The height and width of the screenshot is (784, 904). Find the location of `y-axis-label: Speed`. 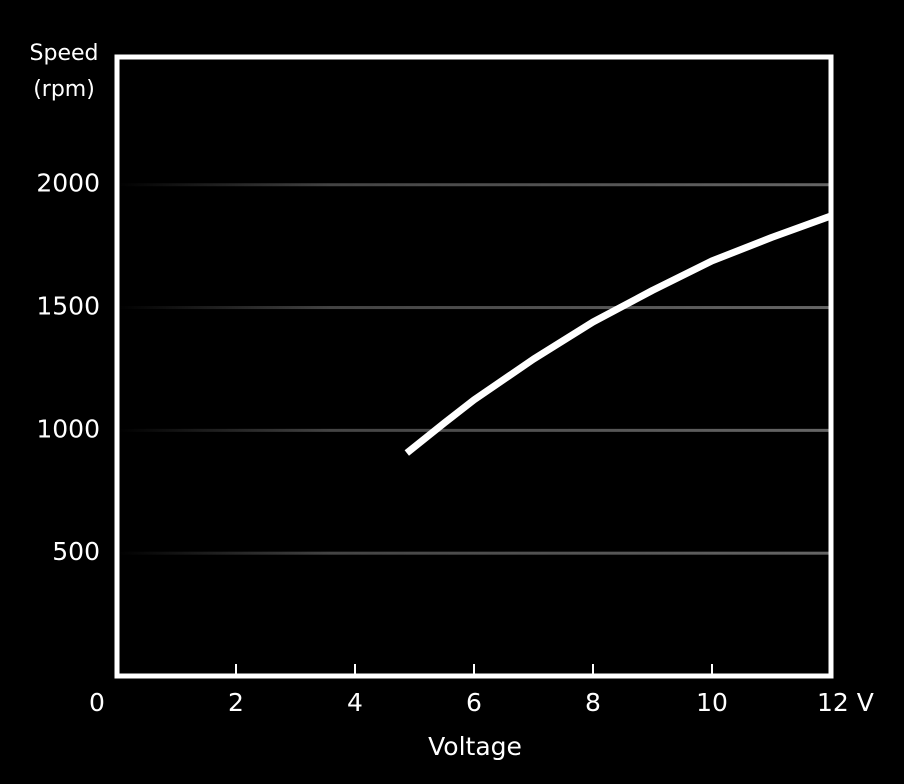

y-axis-label: Speed is located at coordinates (64, 53).